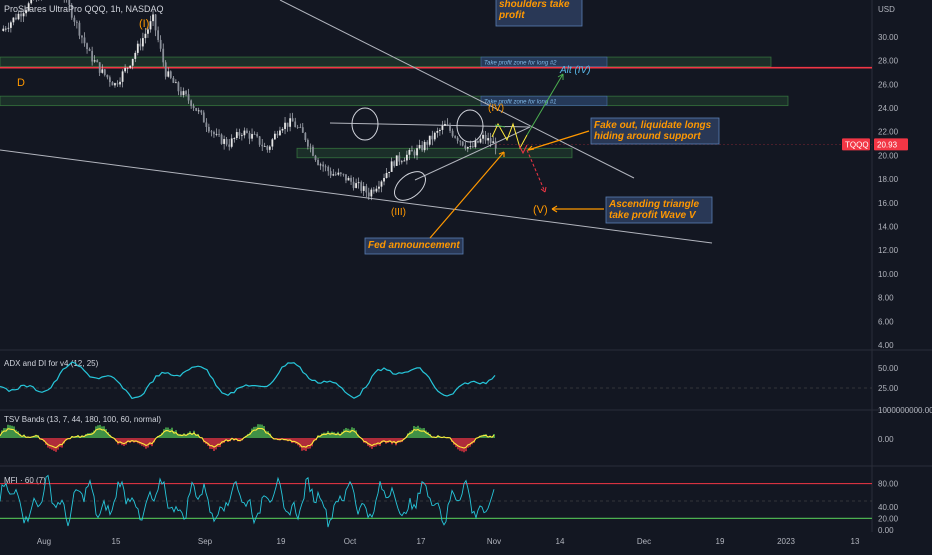  Describe the element at coordinates (887, 144) in the screenshot. I see `price-tag-label: 20.93` at that location.